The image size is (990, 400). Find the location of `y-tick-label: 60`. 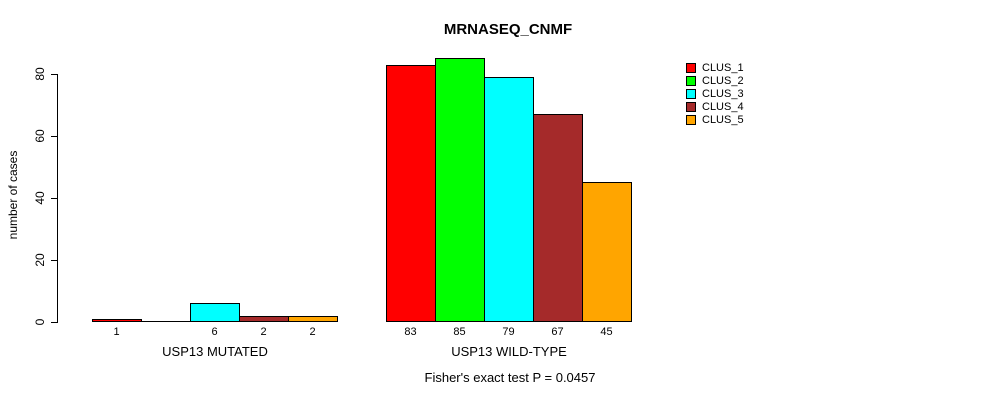

y-tick-label: 60 is located at coordinates (40, 136).